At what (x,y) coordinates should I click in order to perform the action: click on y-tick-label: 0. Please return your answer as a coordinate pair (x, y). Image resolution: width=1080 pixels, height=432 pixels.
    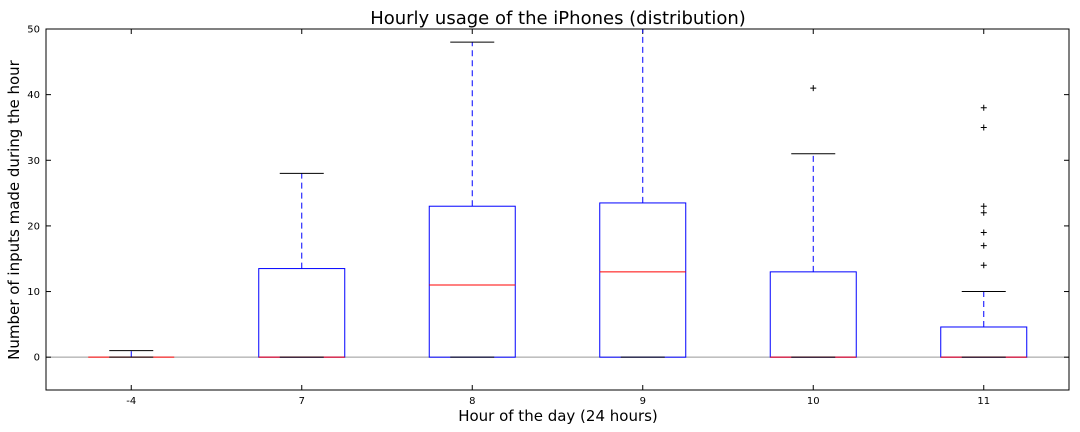
    Looking at the image, I should click on (37, 358).